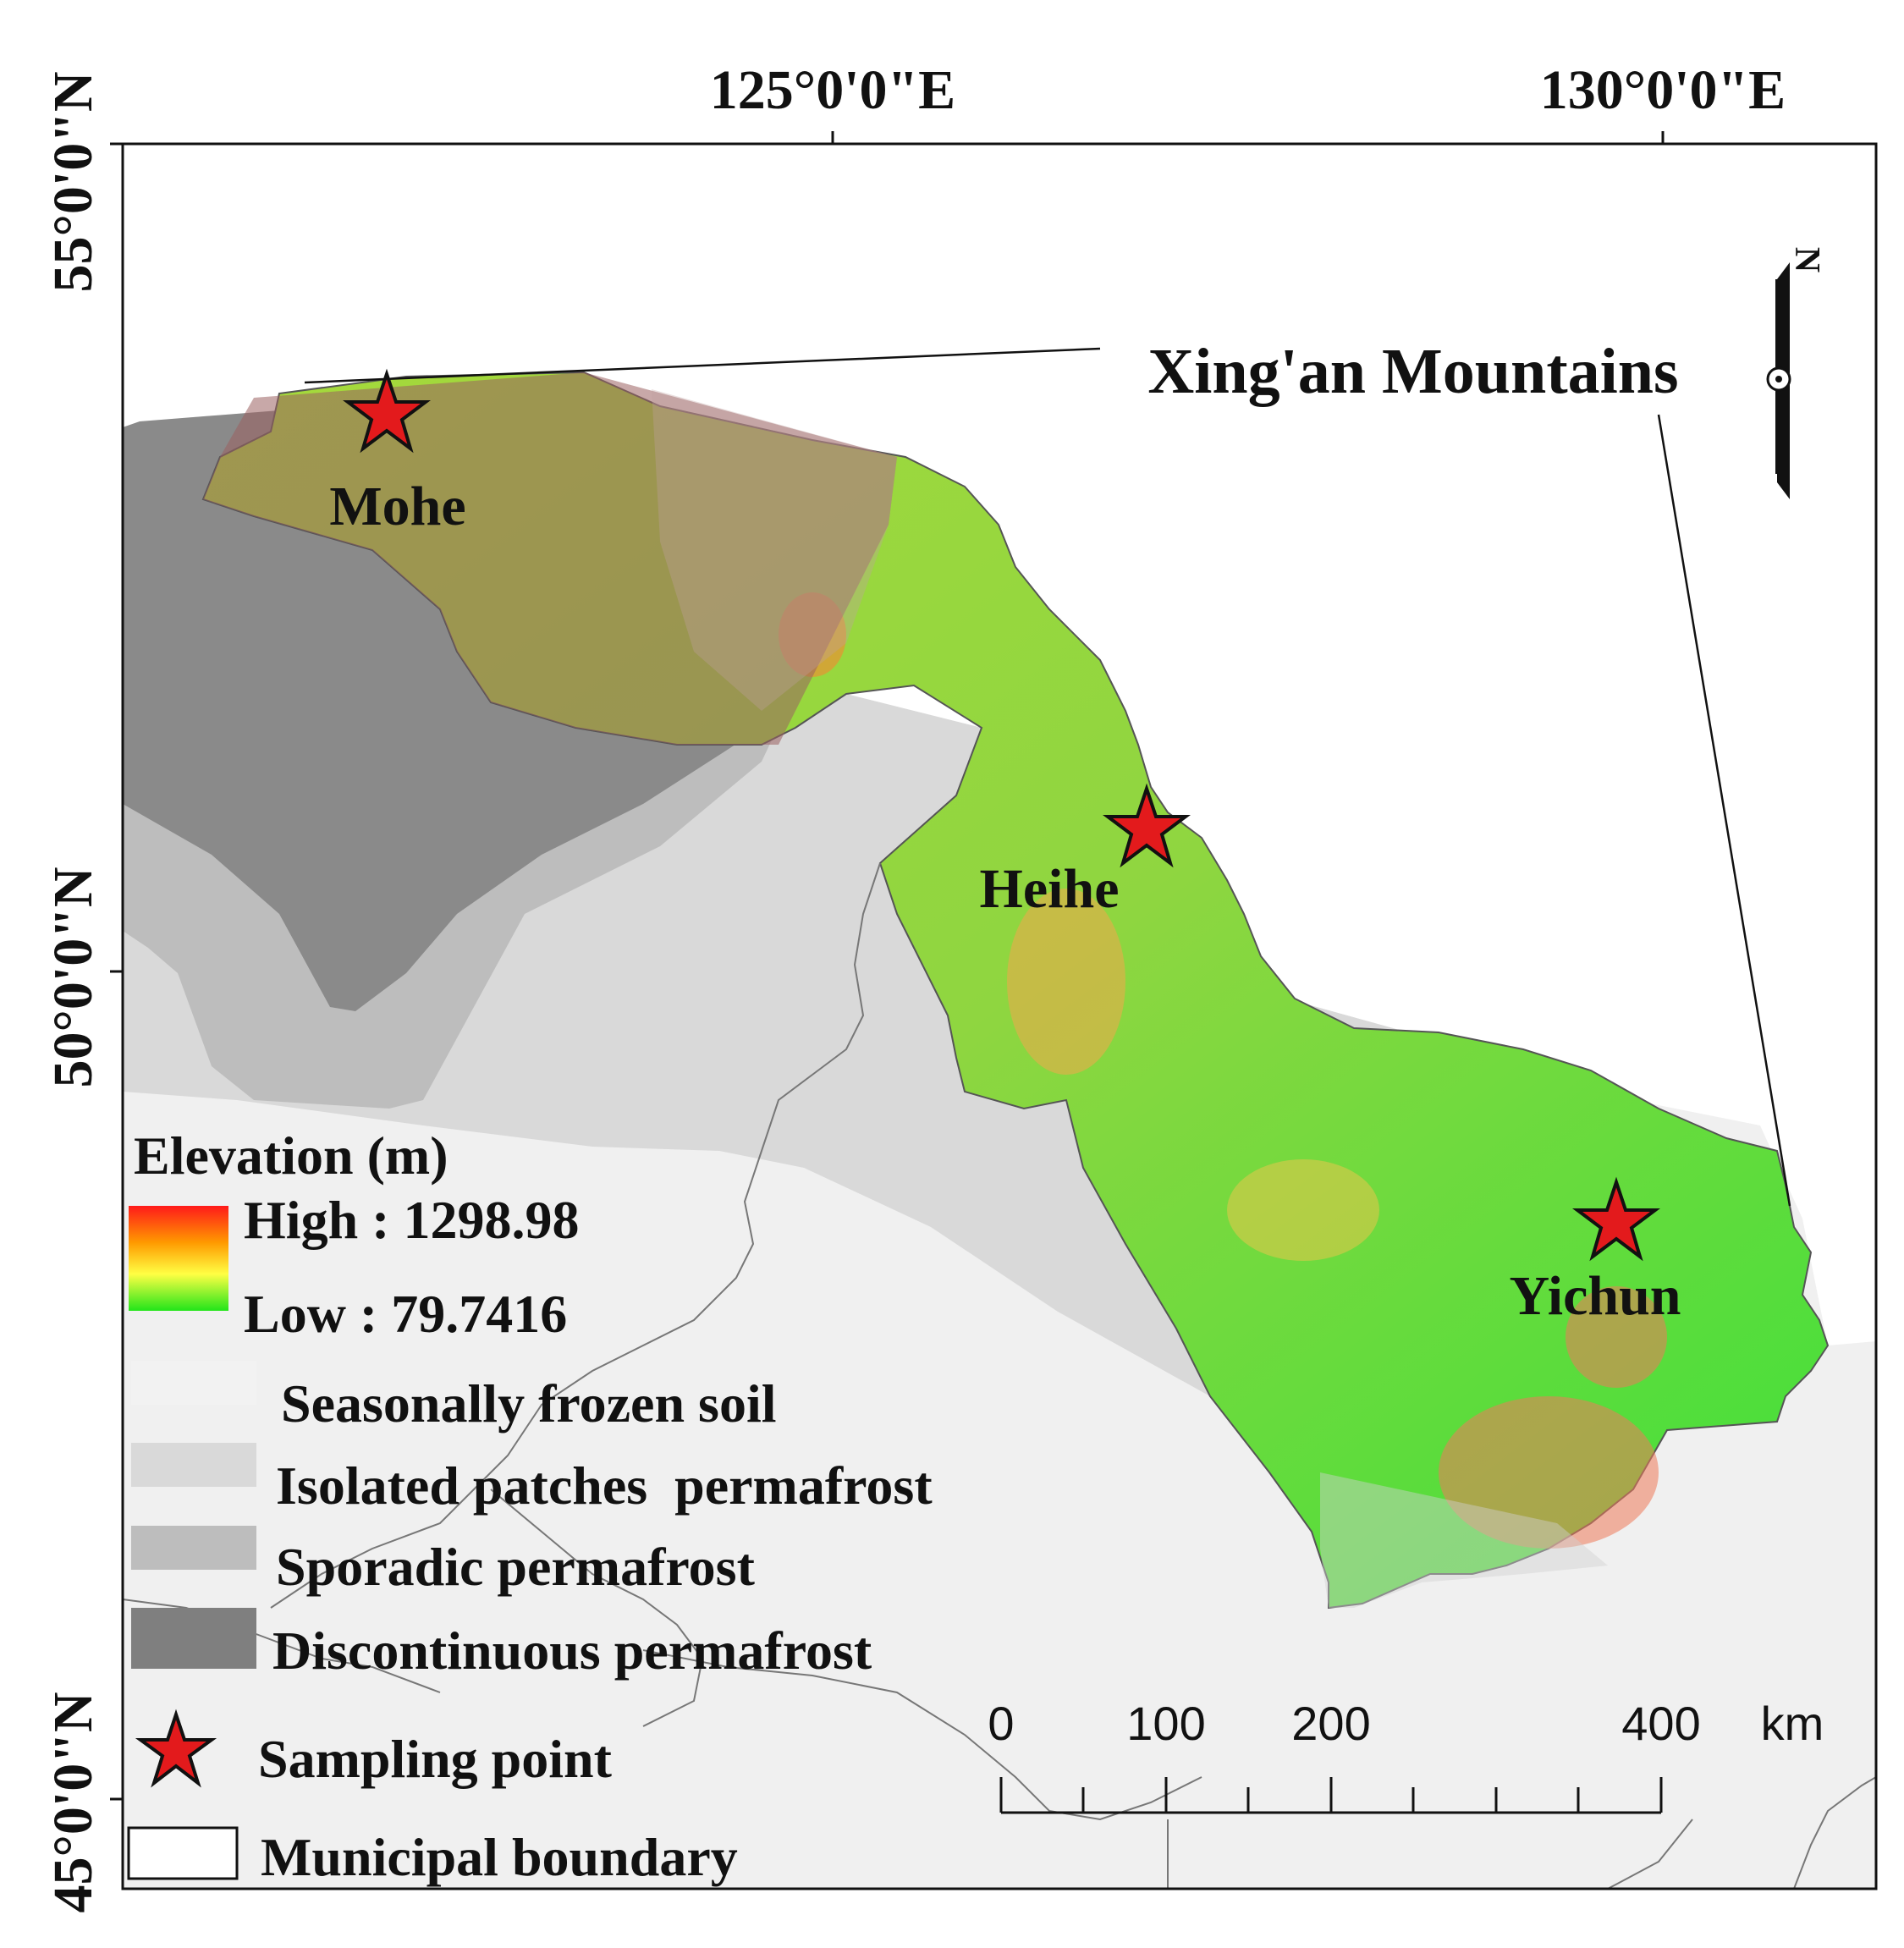  I want to click on latitude-label-45: 45°0'0"N, so click(73, 1802).